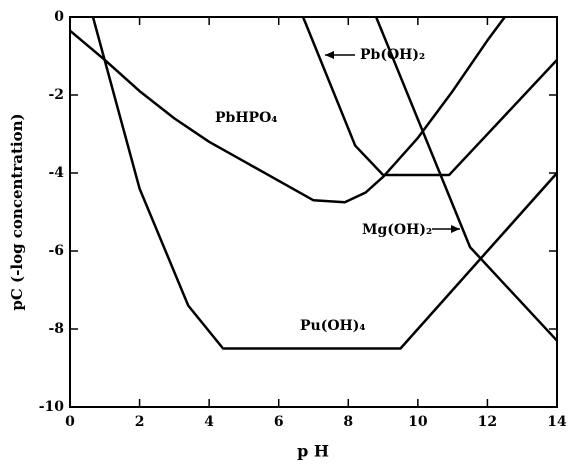 This screenshot has height=464, width=570. Describe the element at coordinates (397, 230) in the screenshot. I see `series-label: Mg(OH)₂` at that location.